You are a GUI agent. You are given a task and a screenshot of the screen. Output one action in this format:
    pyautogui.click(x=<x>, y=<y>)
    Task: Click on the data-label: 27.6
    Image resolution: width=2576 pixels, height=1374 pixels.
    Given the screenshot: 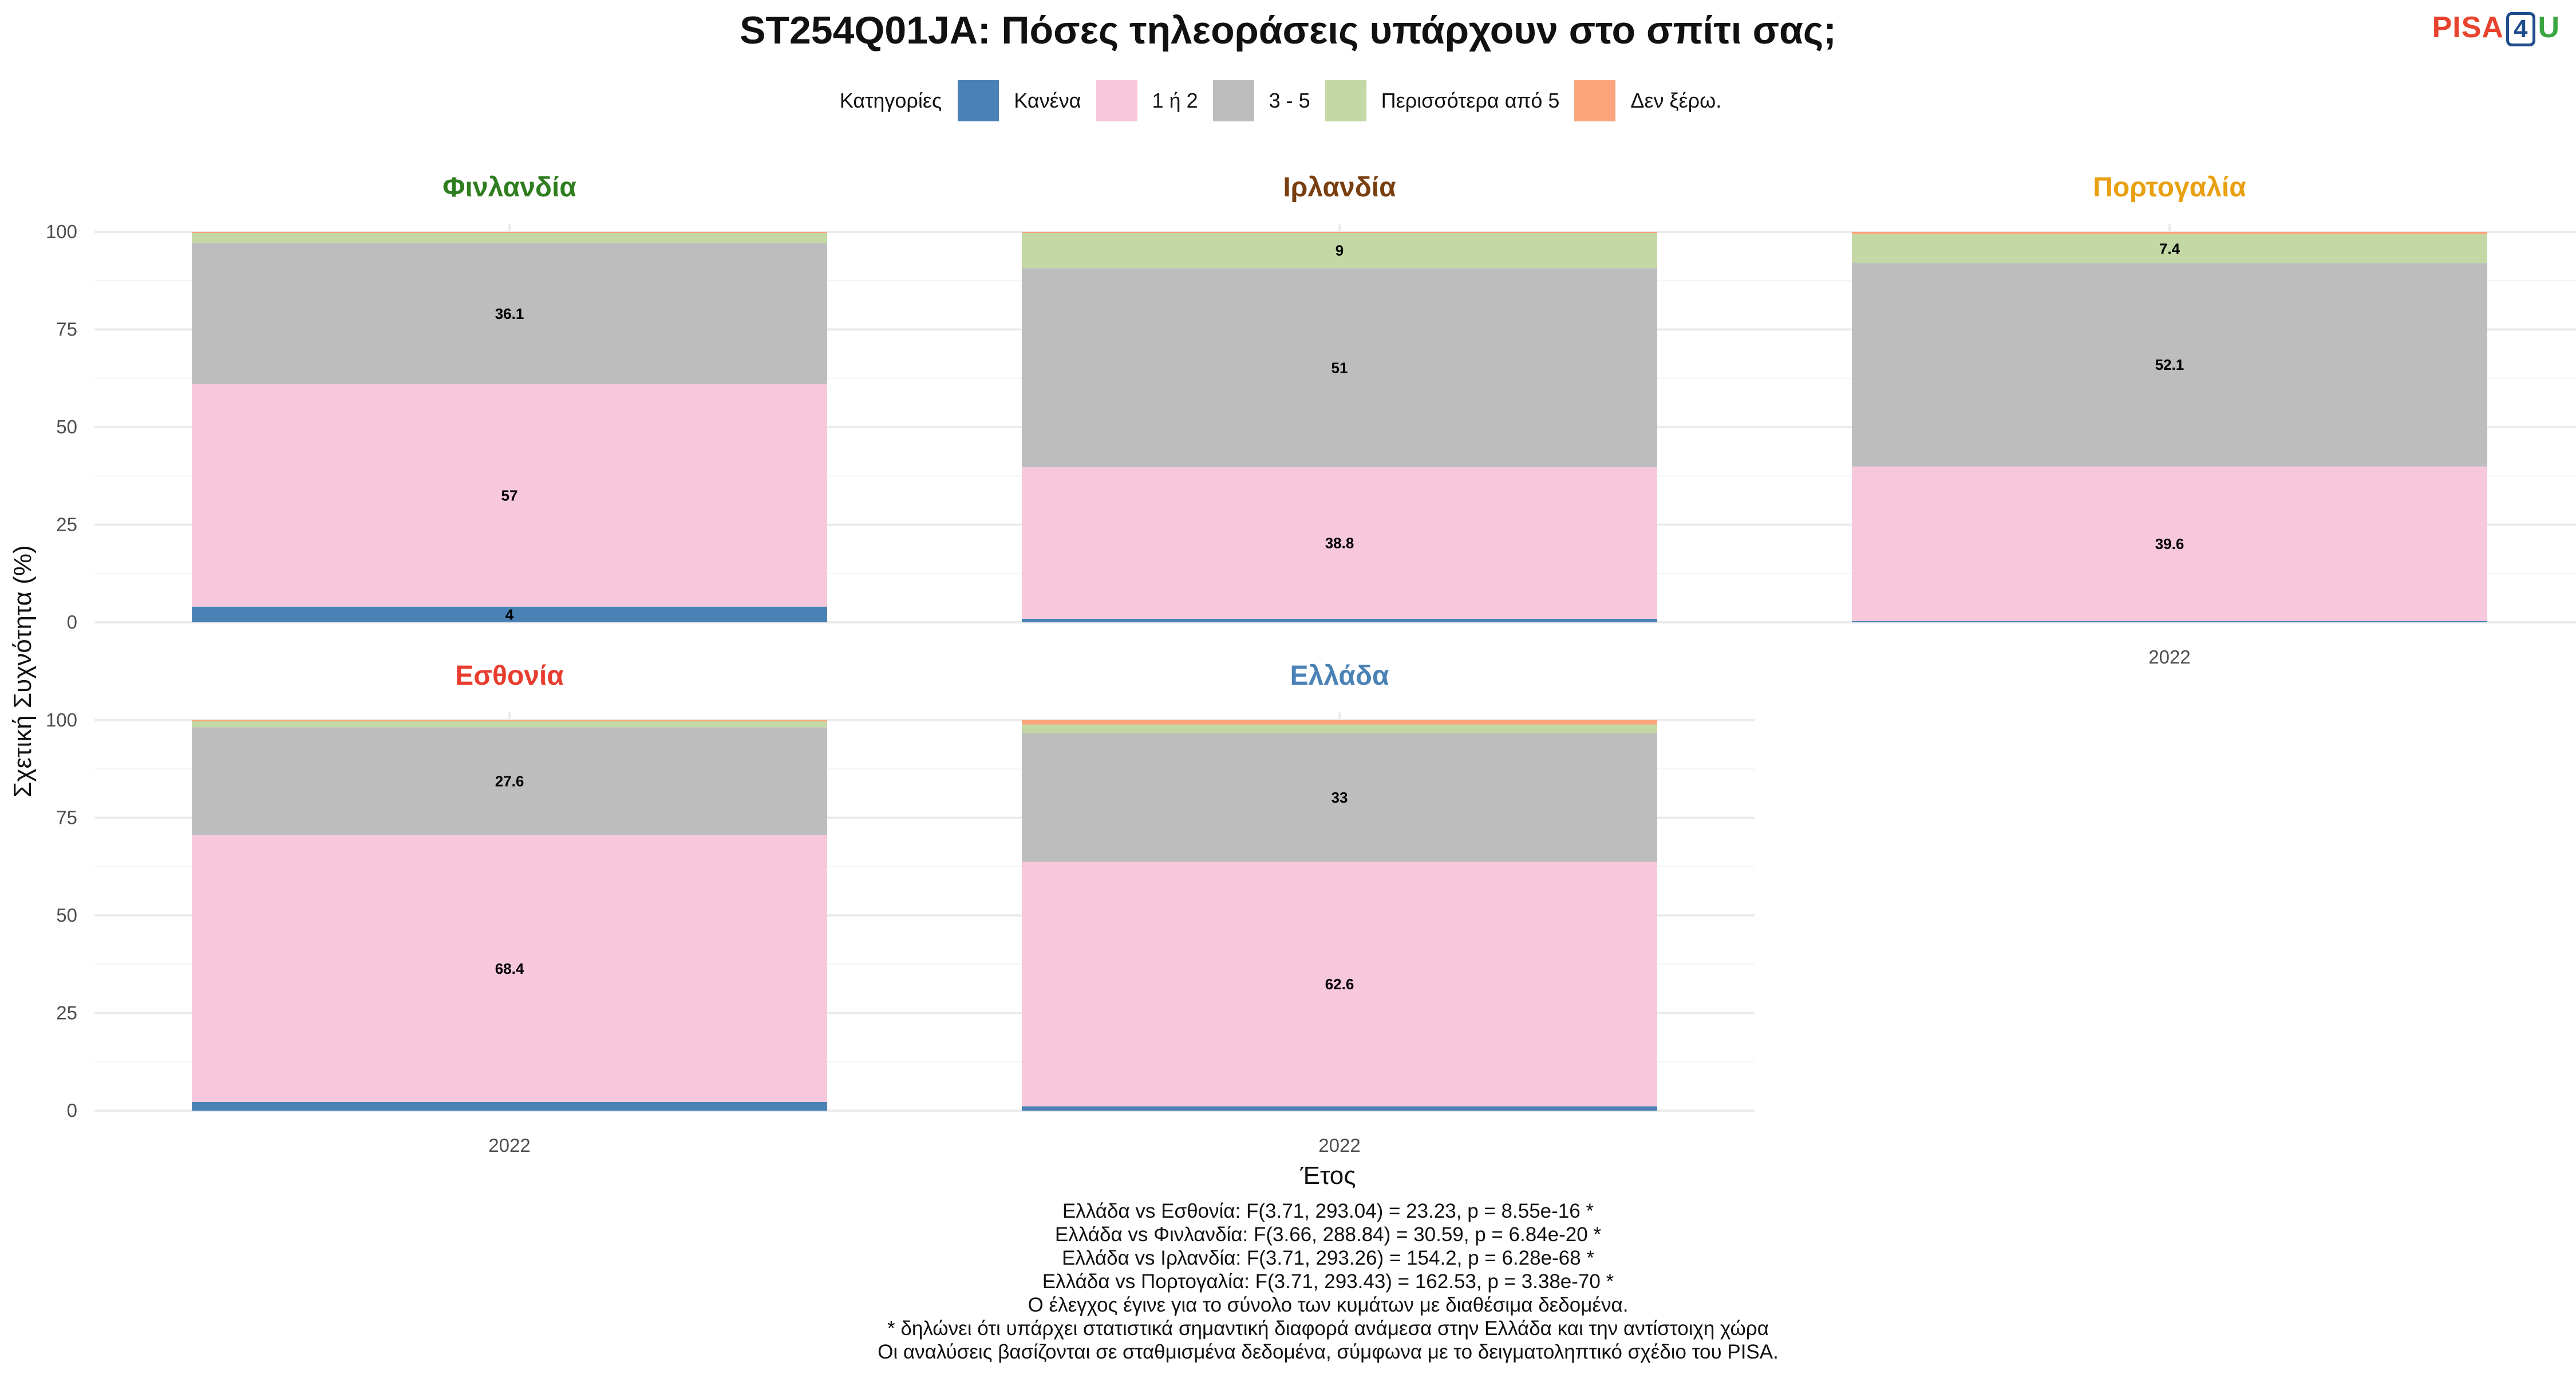 What is the action you would take?
    pyautogui.click(x=509, y=780)
    